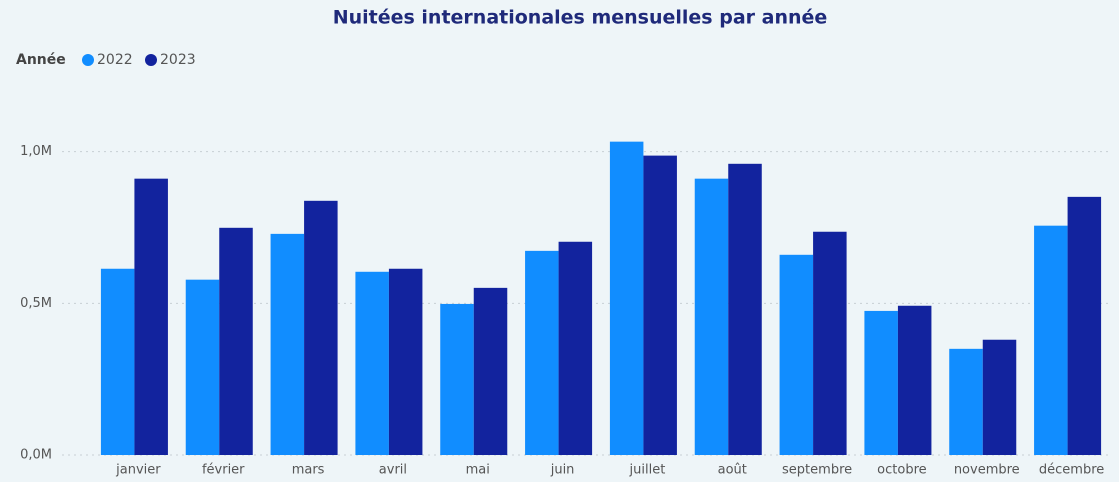 The image size is (1119, 482). I want to click on legend-label: 2023, so click(178, 60).